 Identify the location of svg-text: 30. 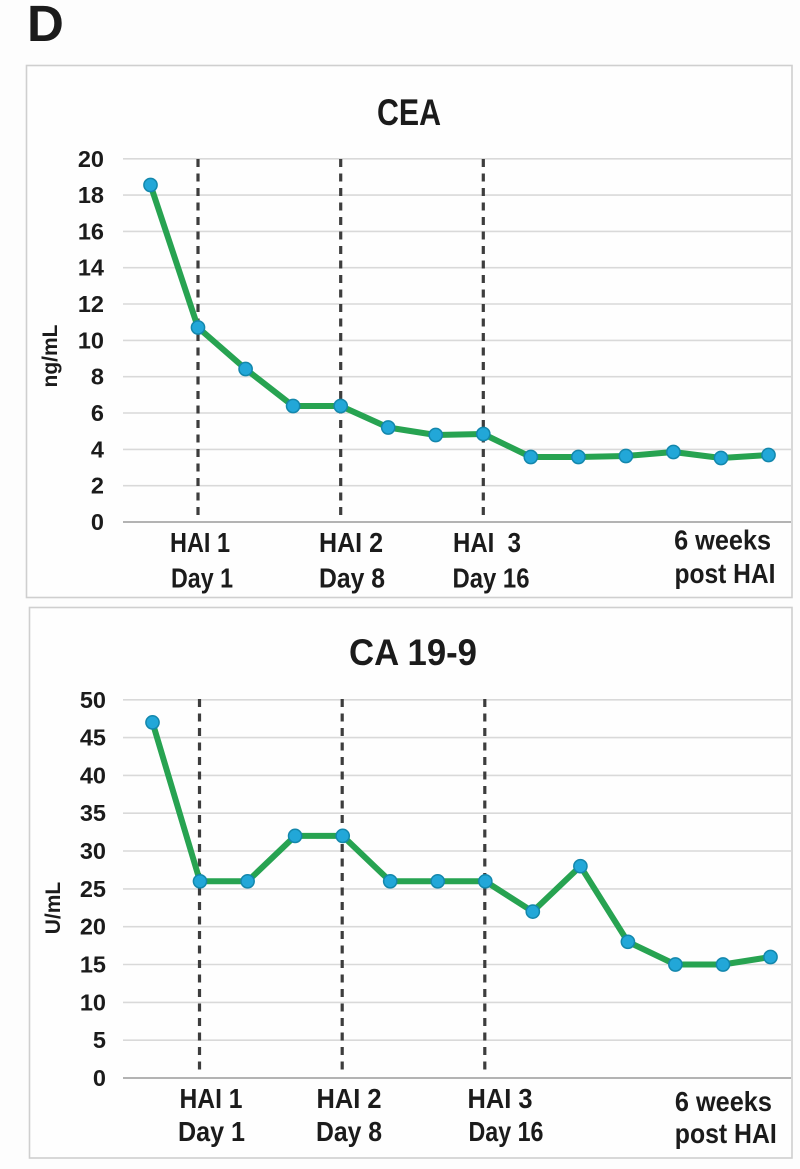
(93, 851).